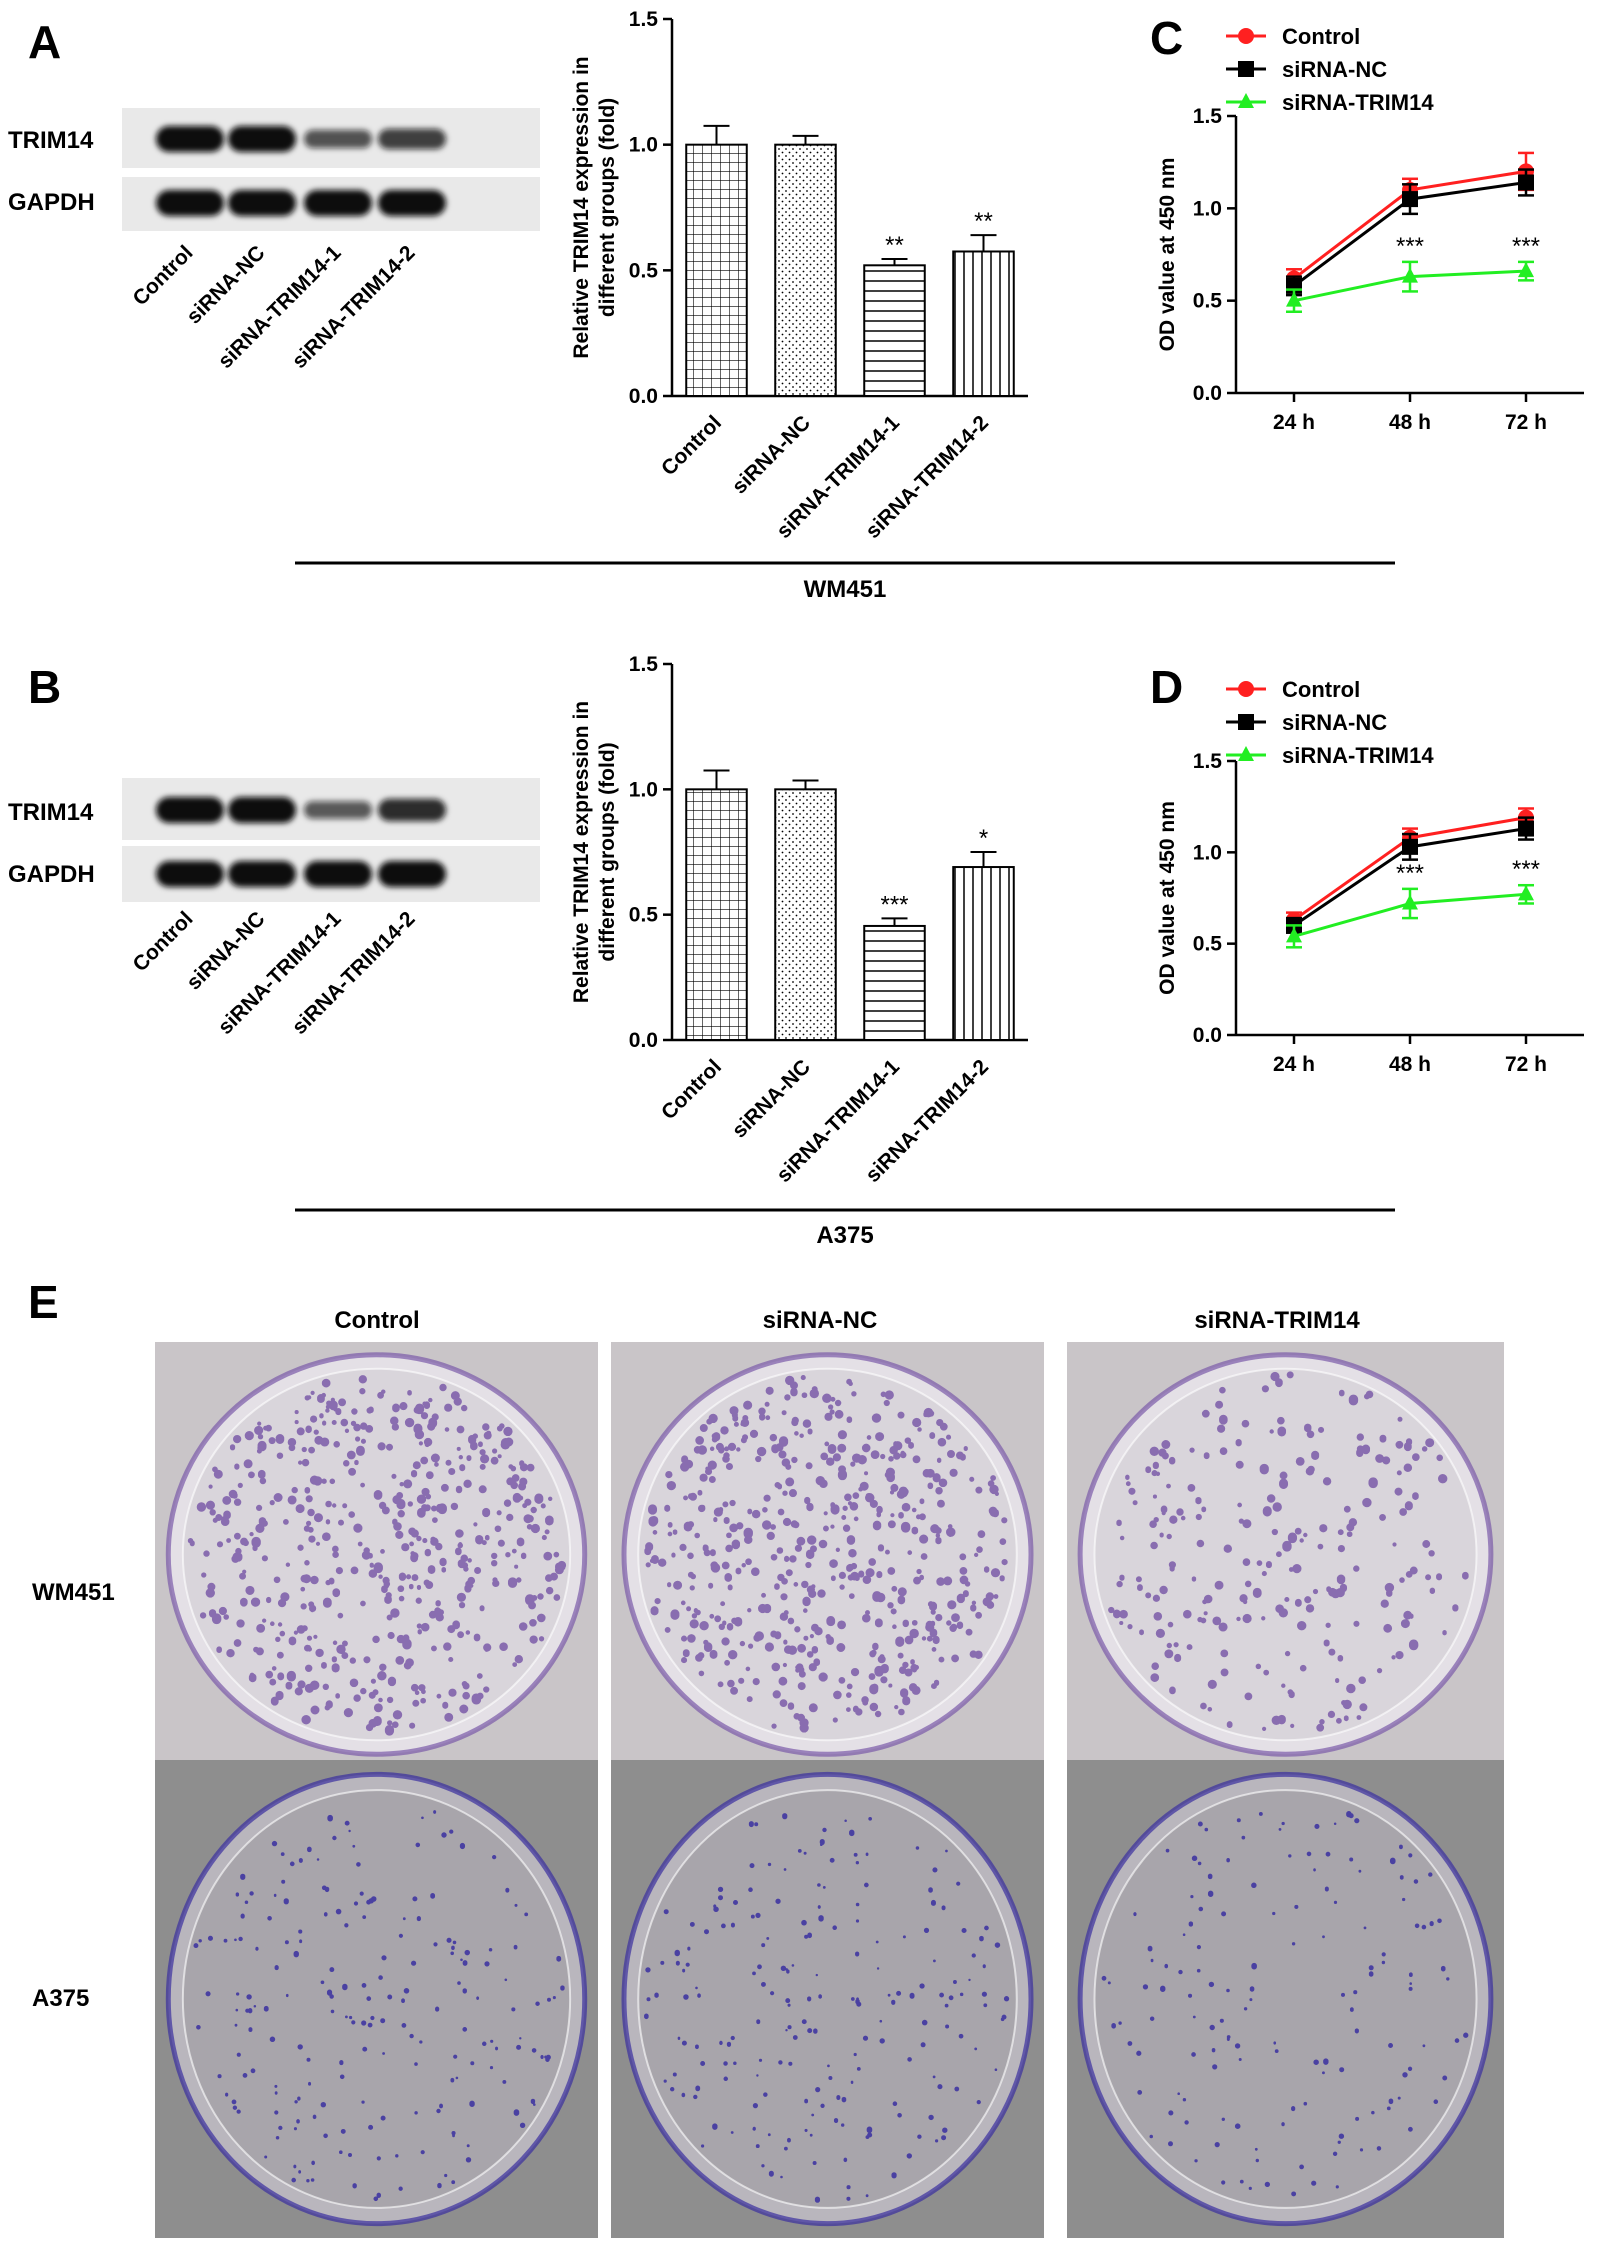 The width and height of the screenshot is (1616, 2250). Describe the element at coordinates (44, 42) in the screenshot. I see `panel-letter-a: A` at that location.